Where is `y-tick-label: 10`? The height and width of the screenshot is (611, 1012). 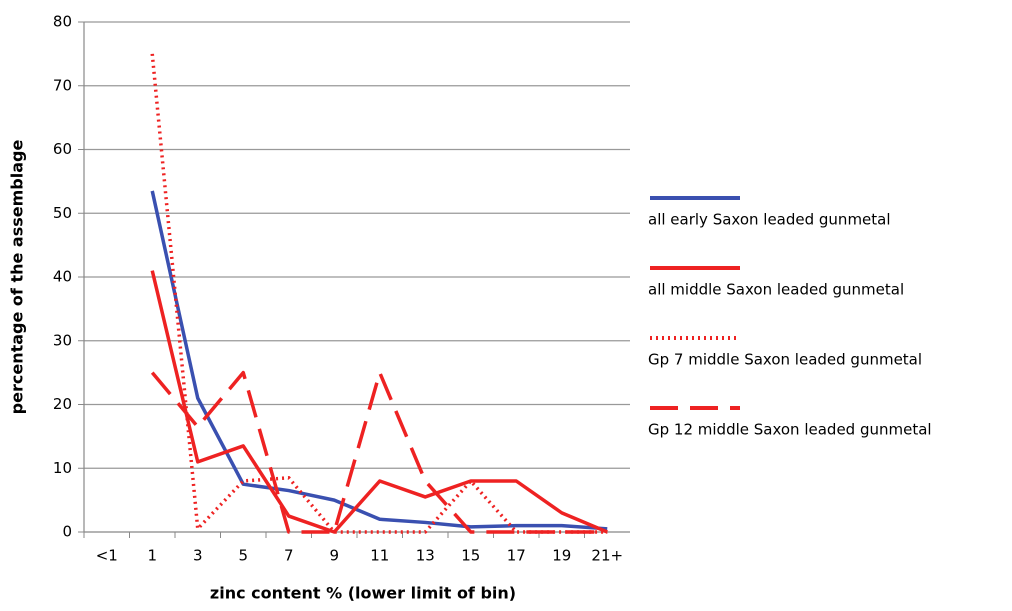 y-tick-label: 10 is located at coordinates (62, 468).